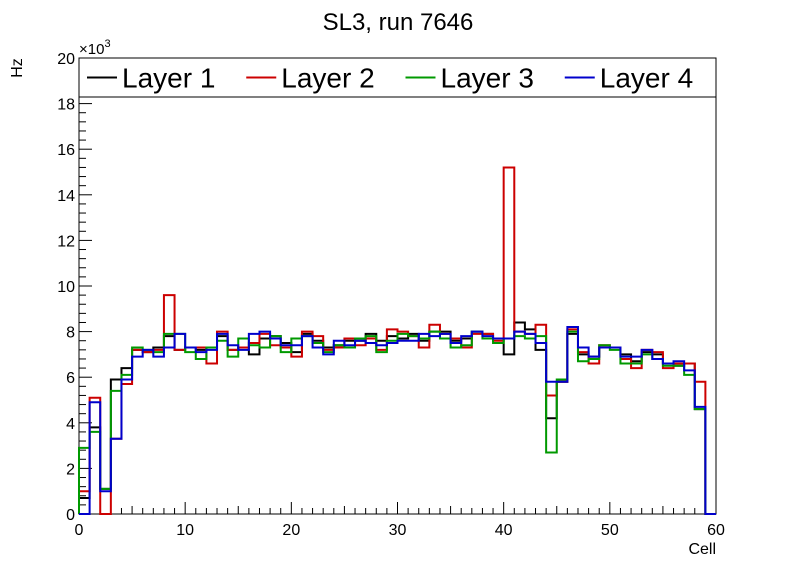 This screenshot has width=796, height=572. What do you see at coordinates (168, 78) in the screenshot?
I see `legend-entry-label: Layer 1` at bounding box center [168, 78].